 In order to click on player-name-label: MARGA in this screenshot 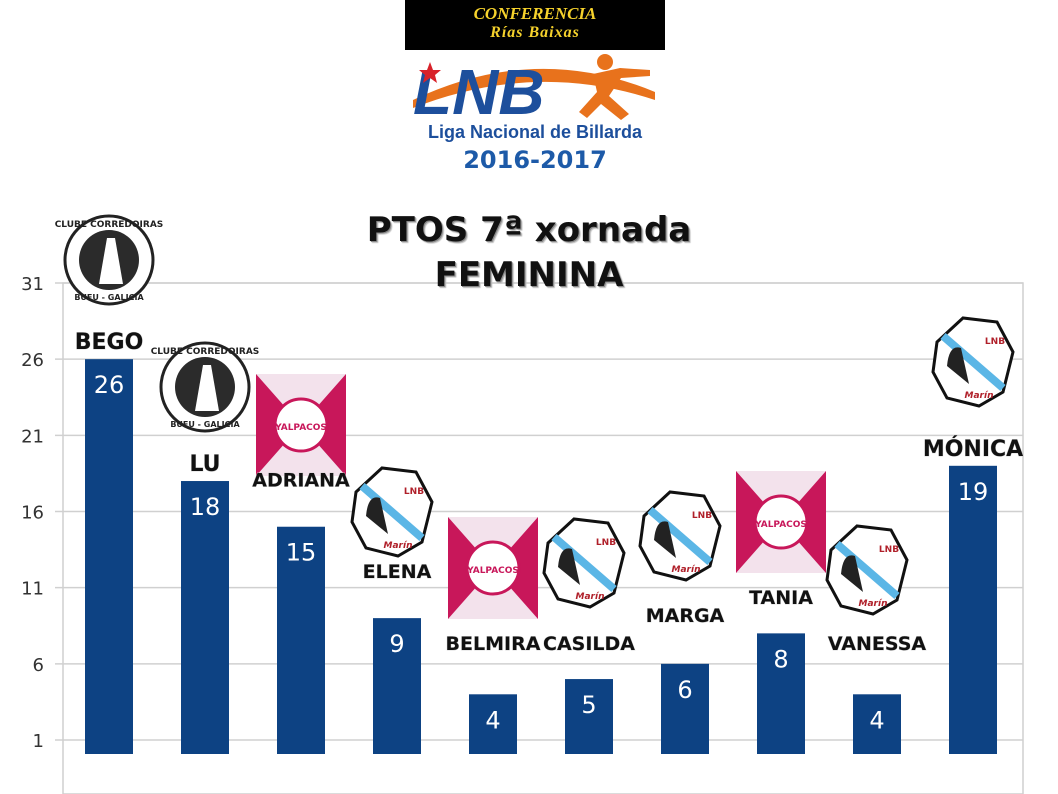, I will do `click(685, 616)`.